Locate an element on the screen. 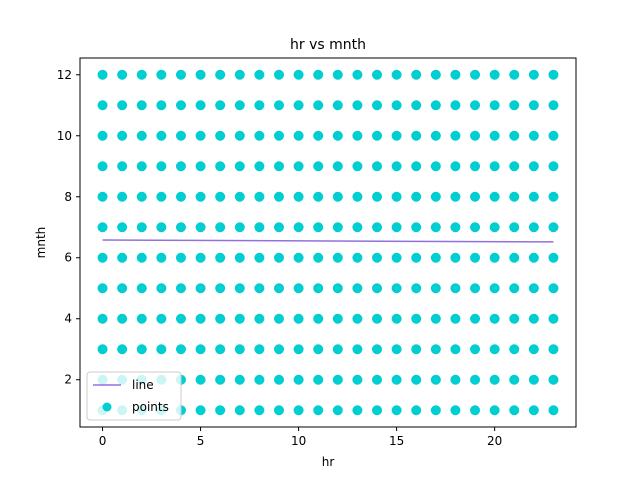  y-tick-label: 2 is located at coordinates (68, 380).